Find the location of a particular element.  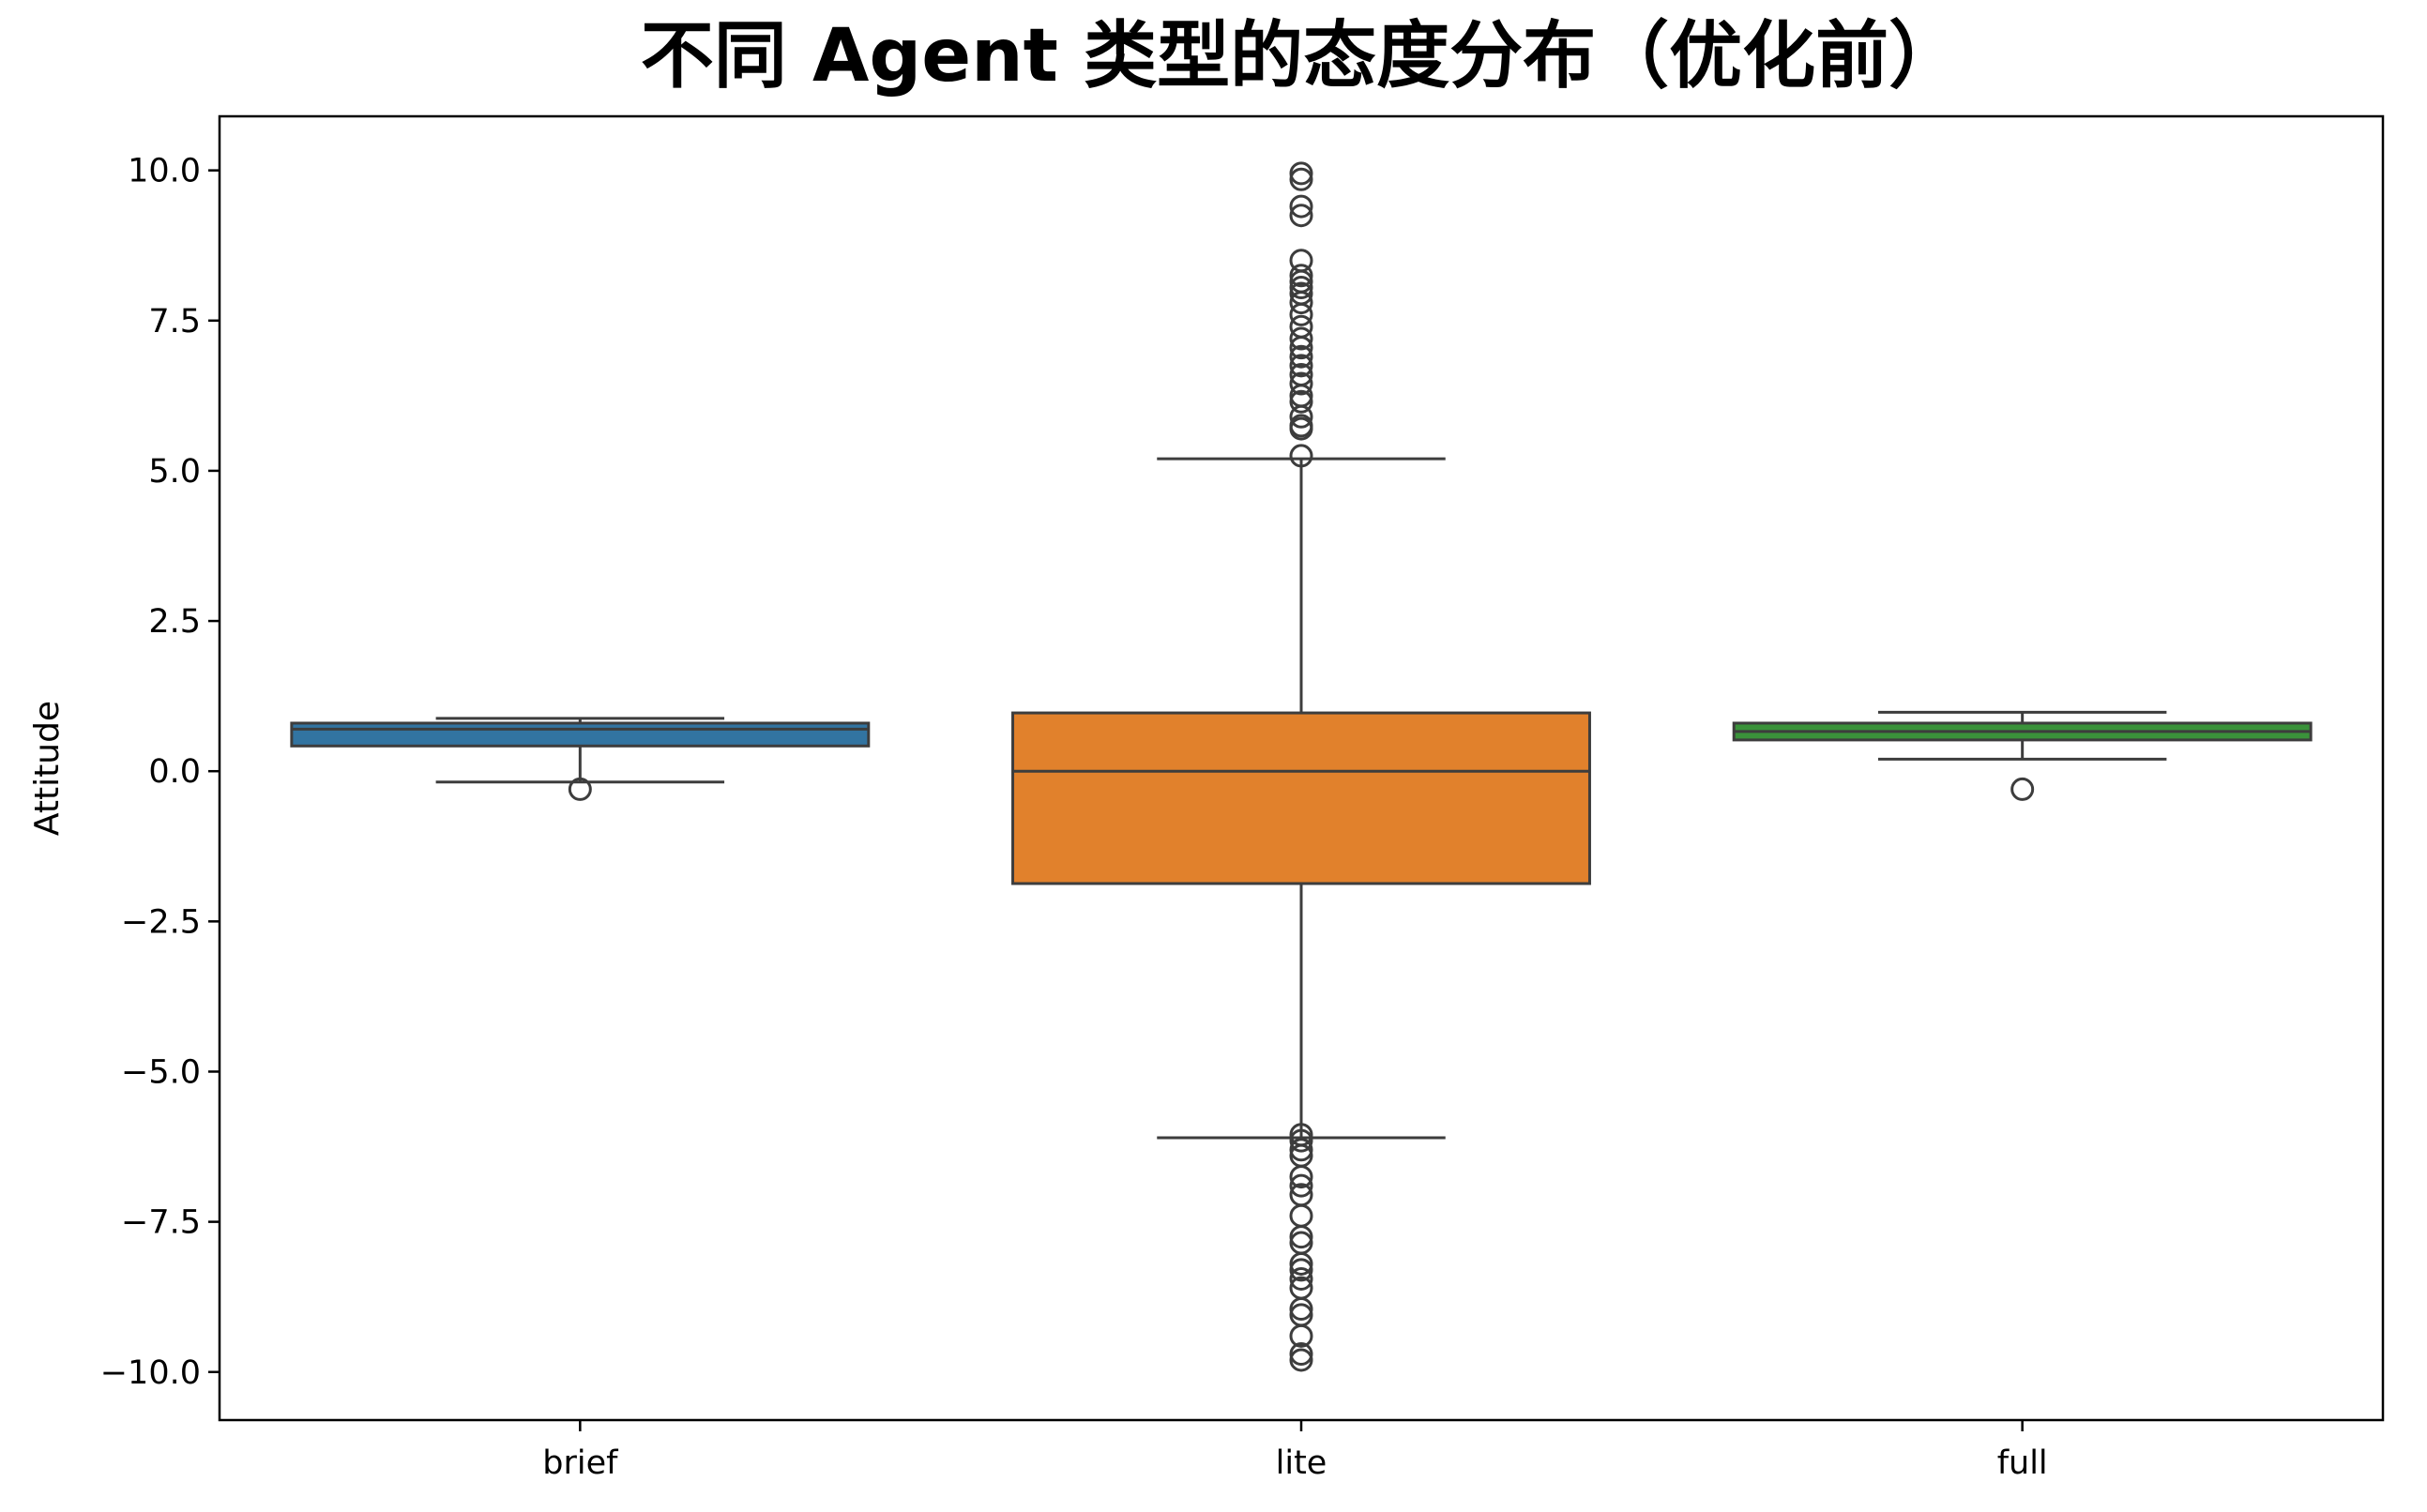

y-tick-label: 0.0 is located at coordinates (175, 772).